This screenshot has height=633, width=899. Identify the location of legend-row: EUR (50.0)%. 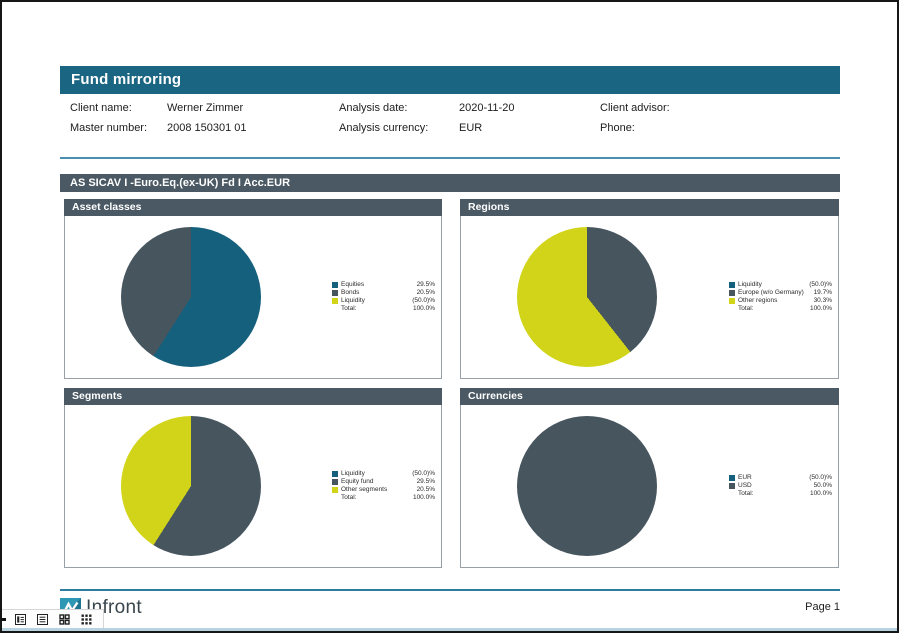
(780, 477).